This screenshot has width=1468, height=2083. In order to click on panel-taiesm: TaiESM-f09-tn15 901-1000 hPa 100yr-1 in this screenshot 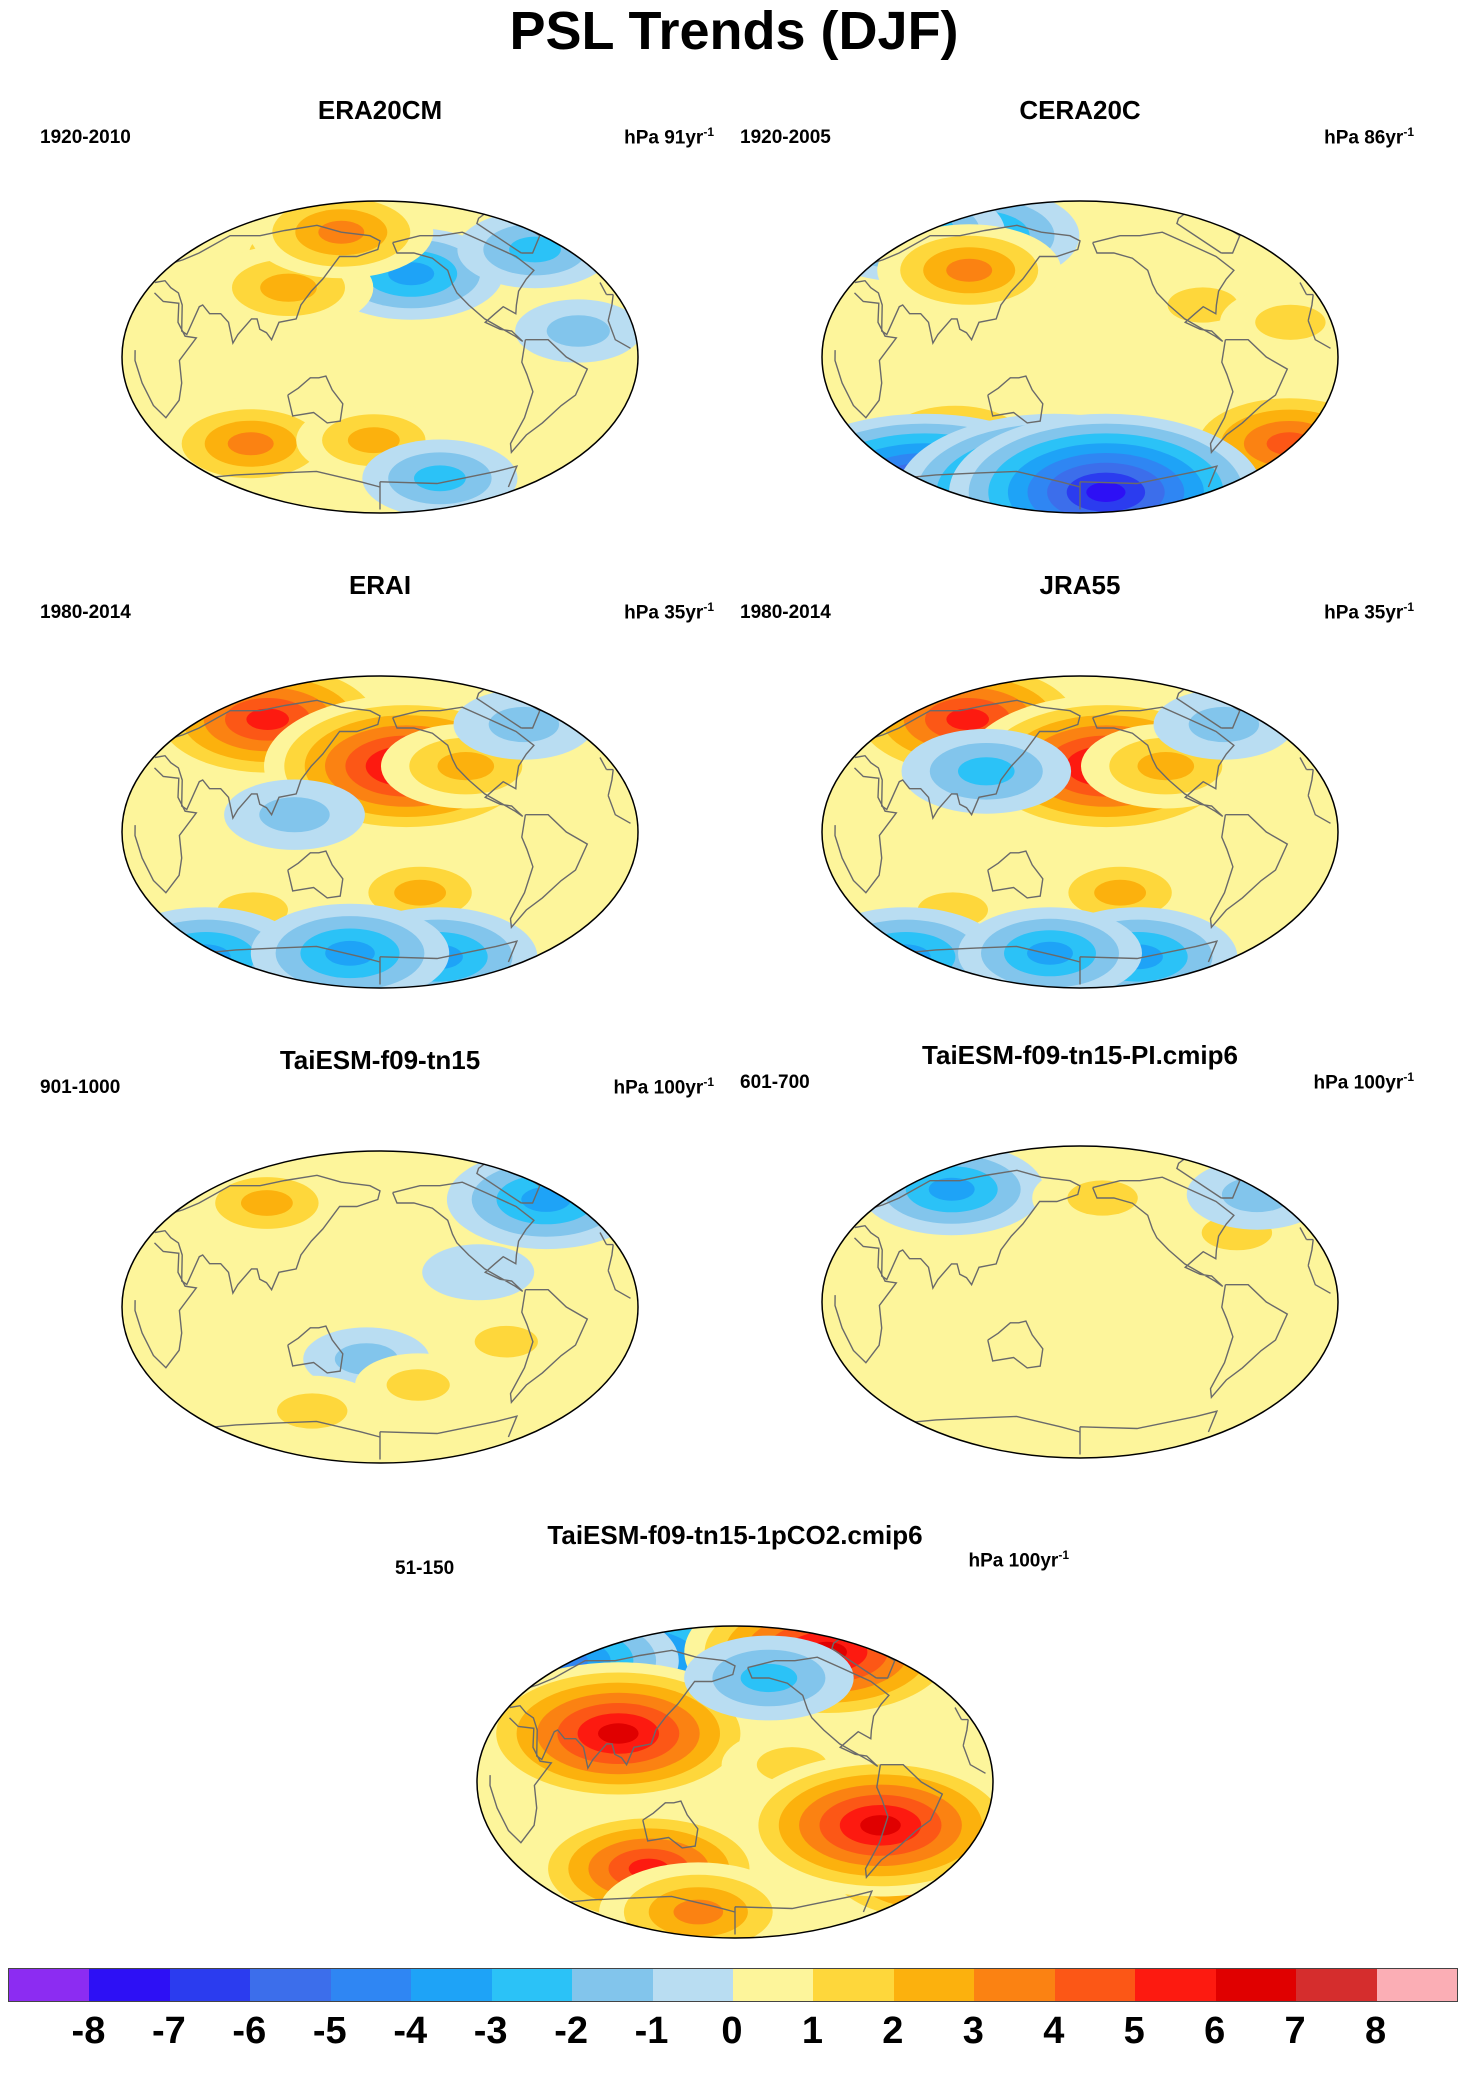, I will do `click(380, 1285)`.